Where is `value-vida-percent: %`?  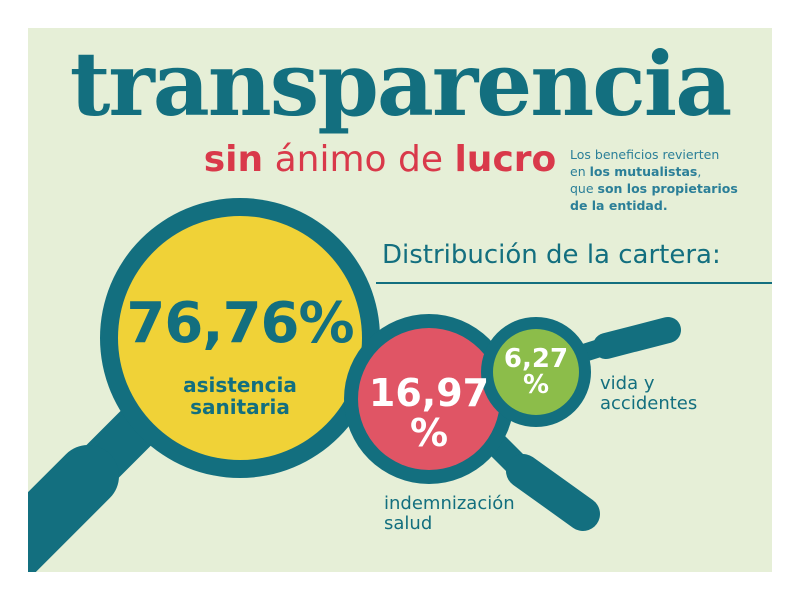
value-vida-percent: % is located at coordinates (536, 385).